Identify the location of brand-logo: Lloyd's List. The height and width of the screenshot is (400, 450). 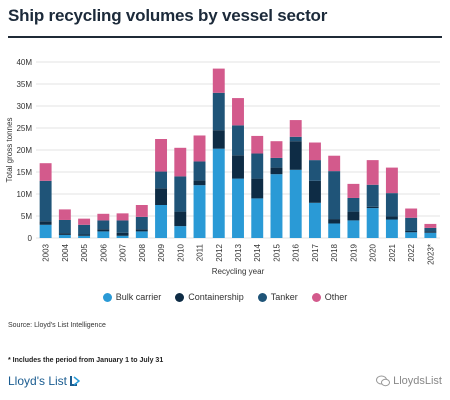
(44, 381).